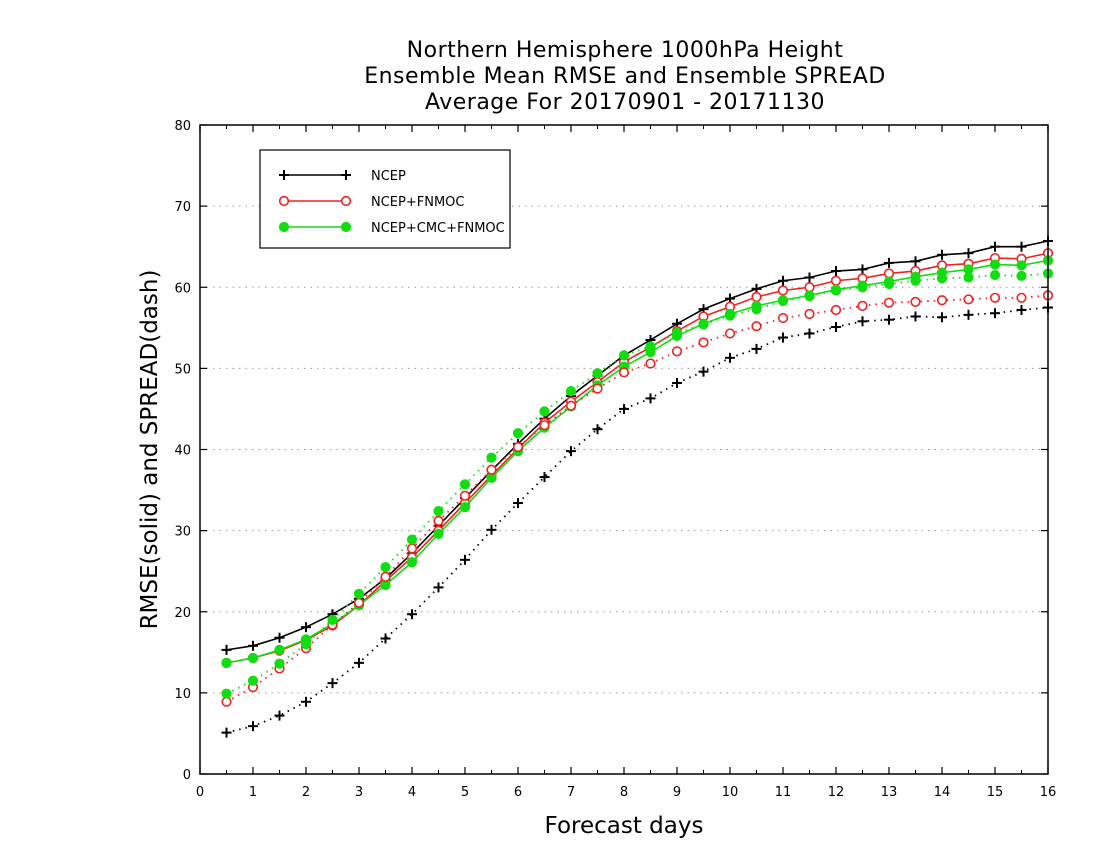  What do you see at coordinates (836, 792) in the screenshot?
I see `x-tick-label: 12` at bounding box center [836, 792].